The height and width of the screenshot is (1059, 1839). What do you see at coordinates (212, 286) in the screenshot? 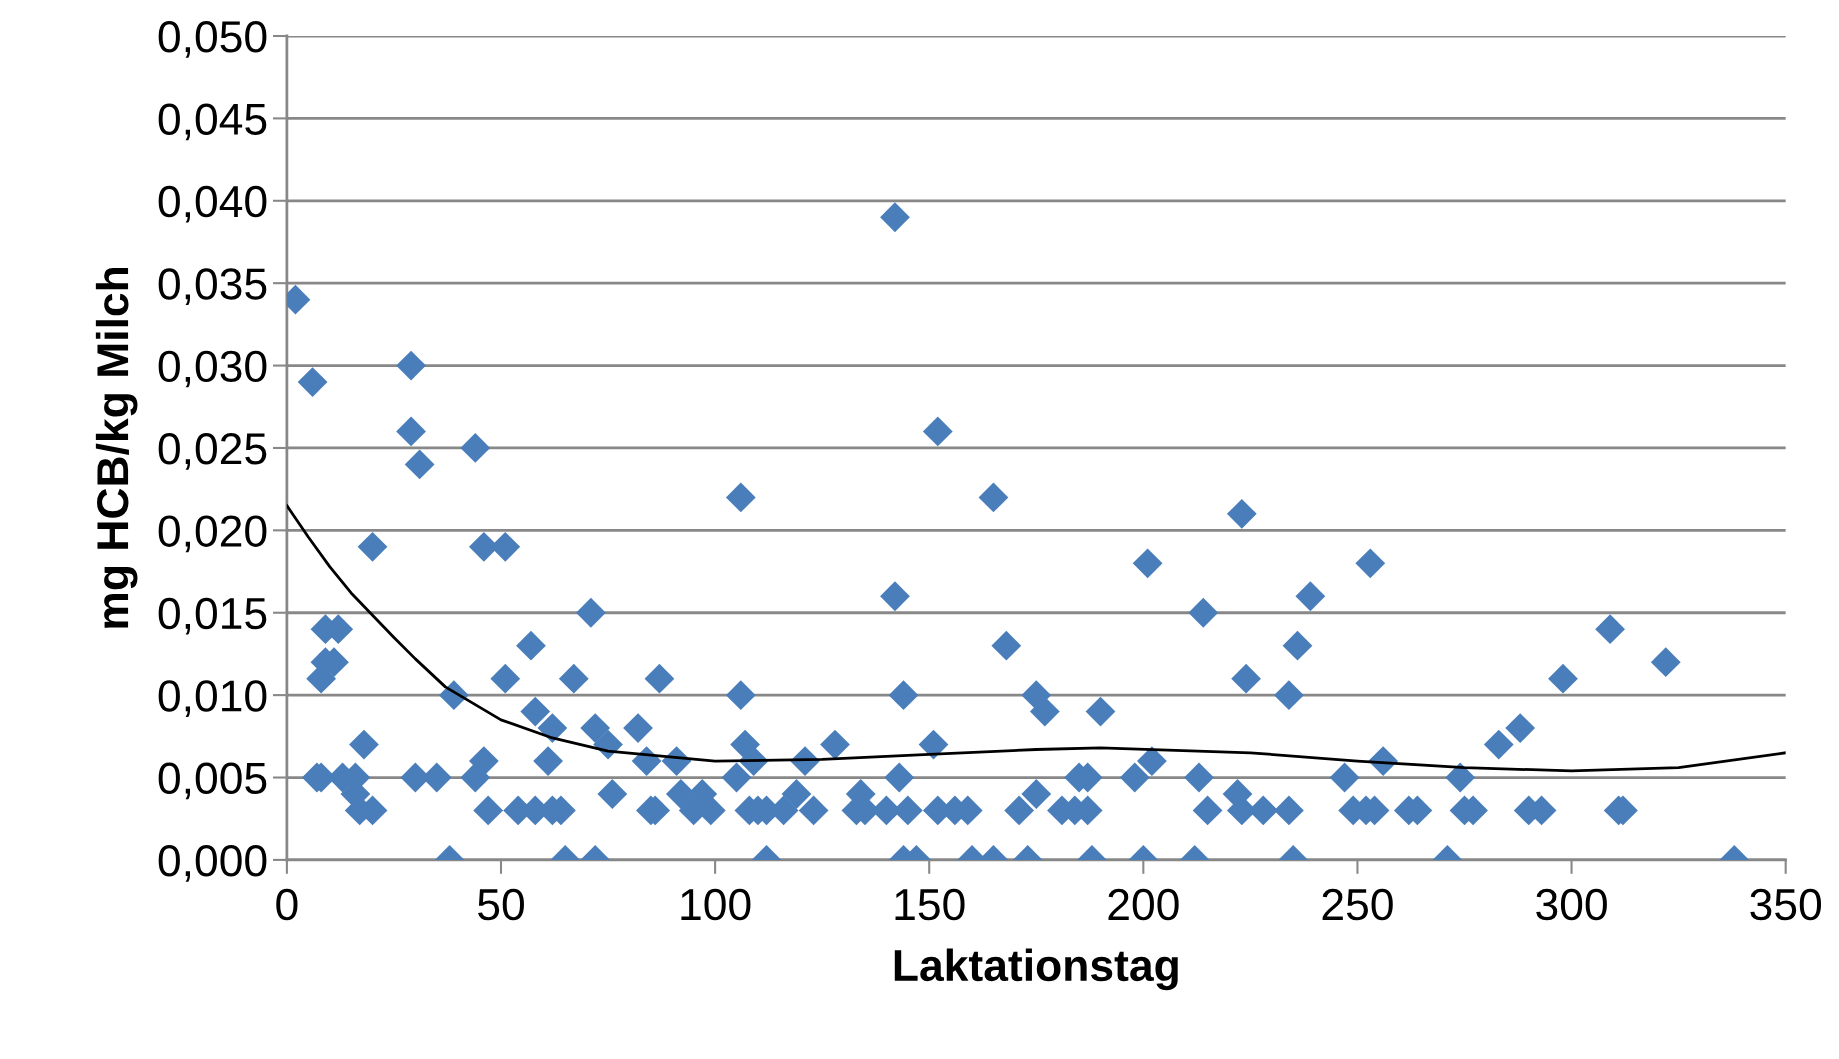
I see `y-tick-label: 0,035` at bounding box center [212, 286].